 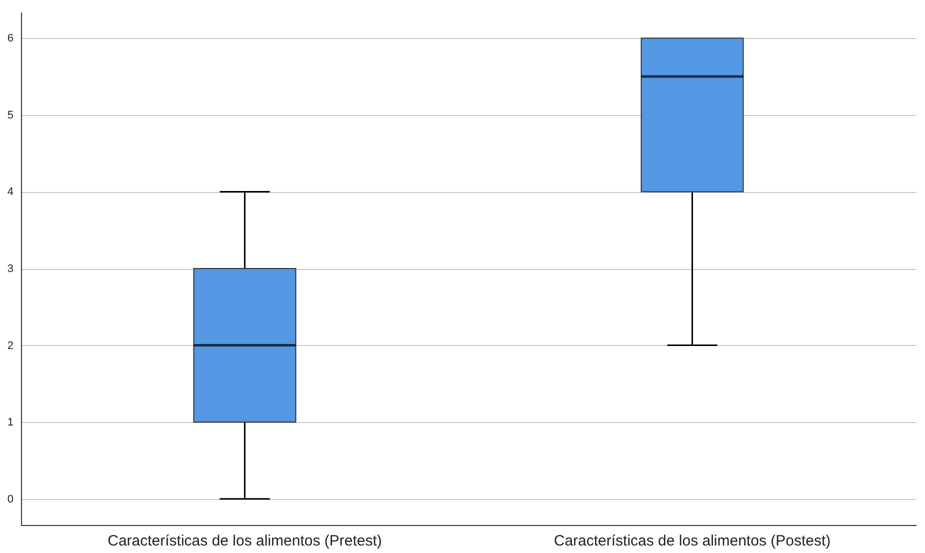 I want to click on y-tick-label: 4, so click(x=10, y=192).